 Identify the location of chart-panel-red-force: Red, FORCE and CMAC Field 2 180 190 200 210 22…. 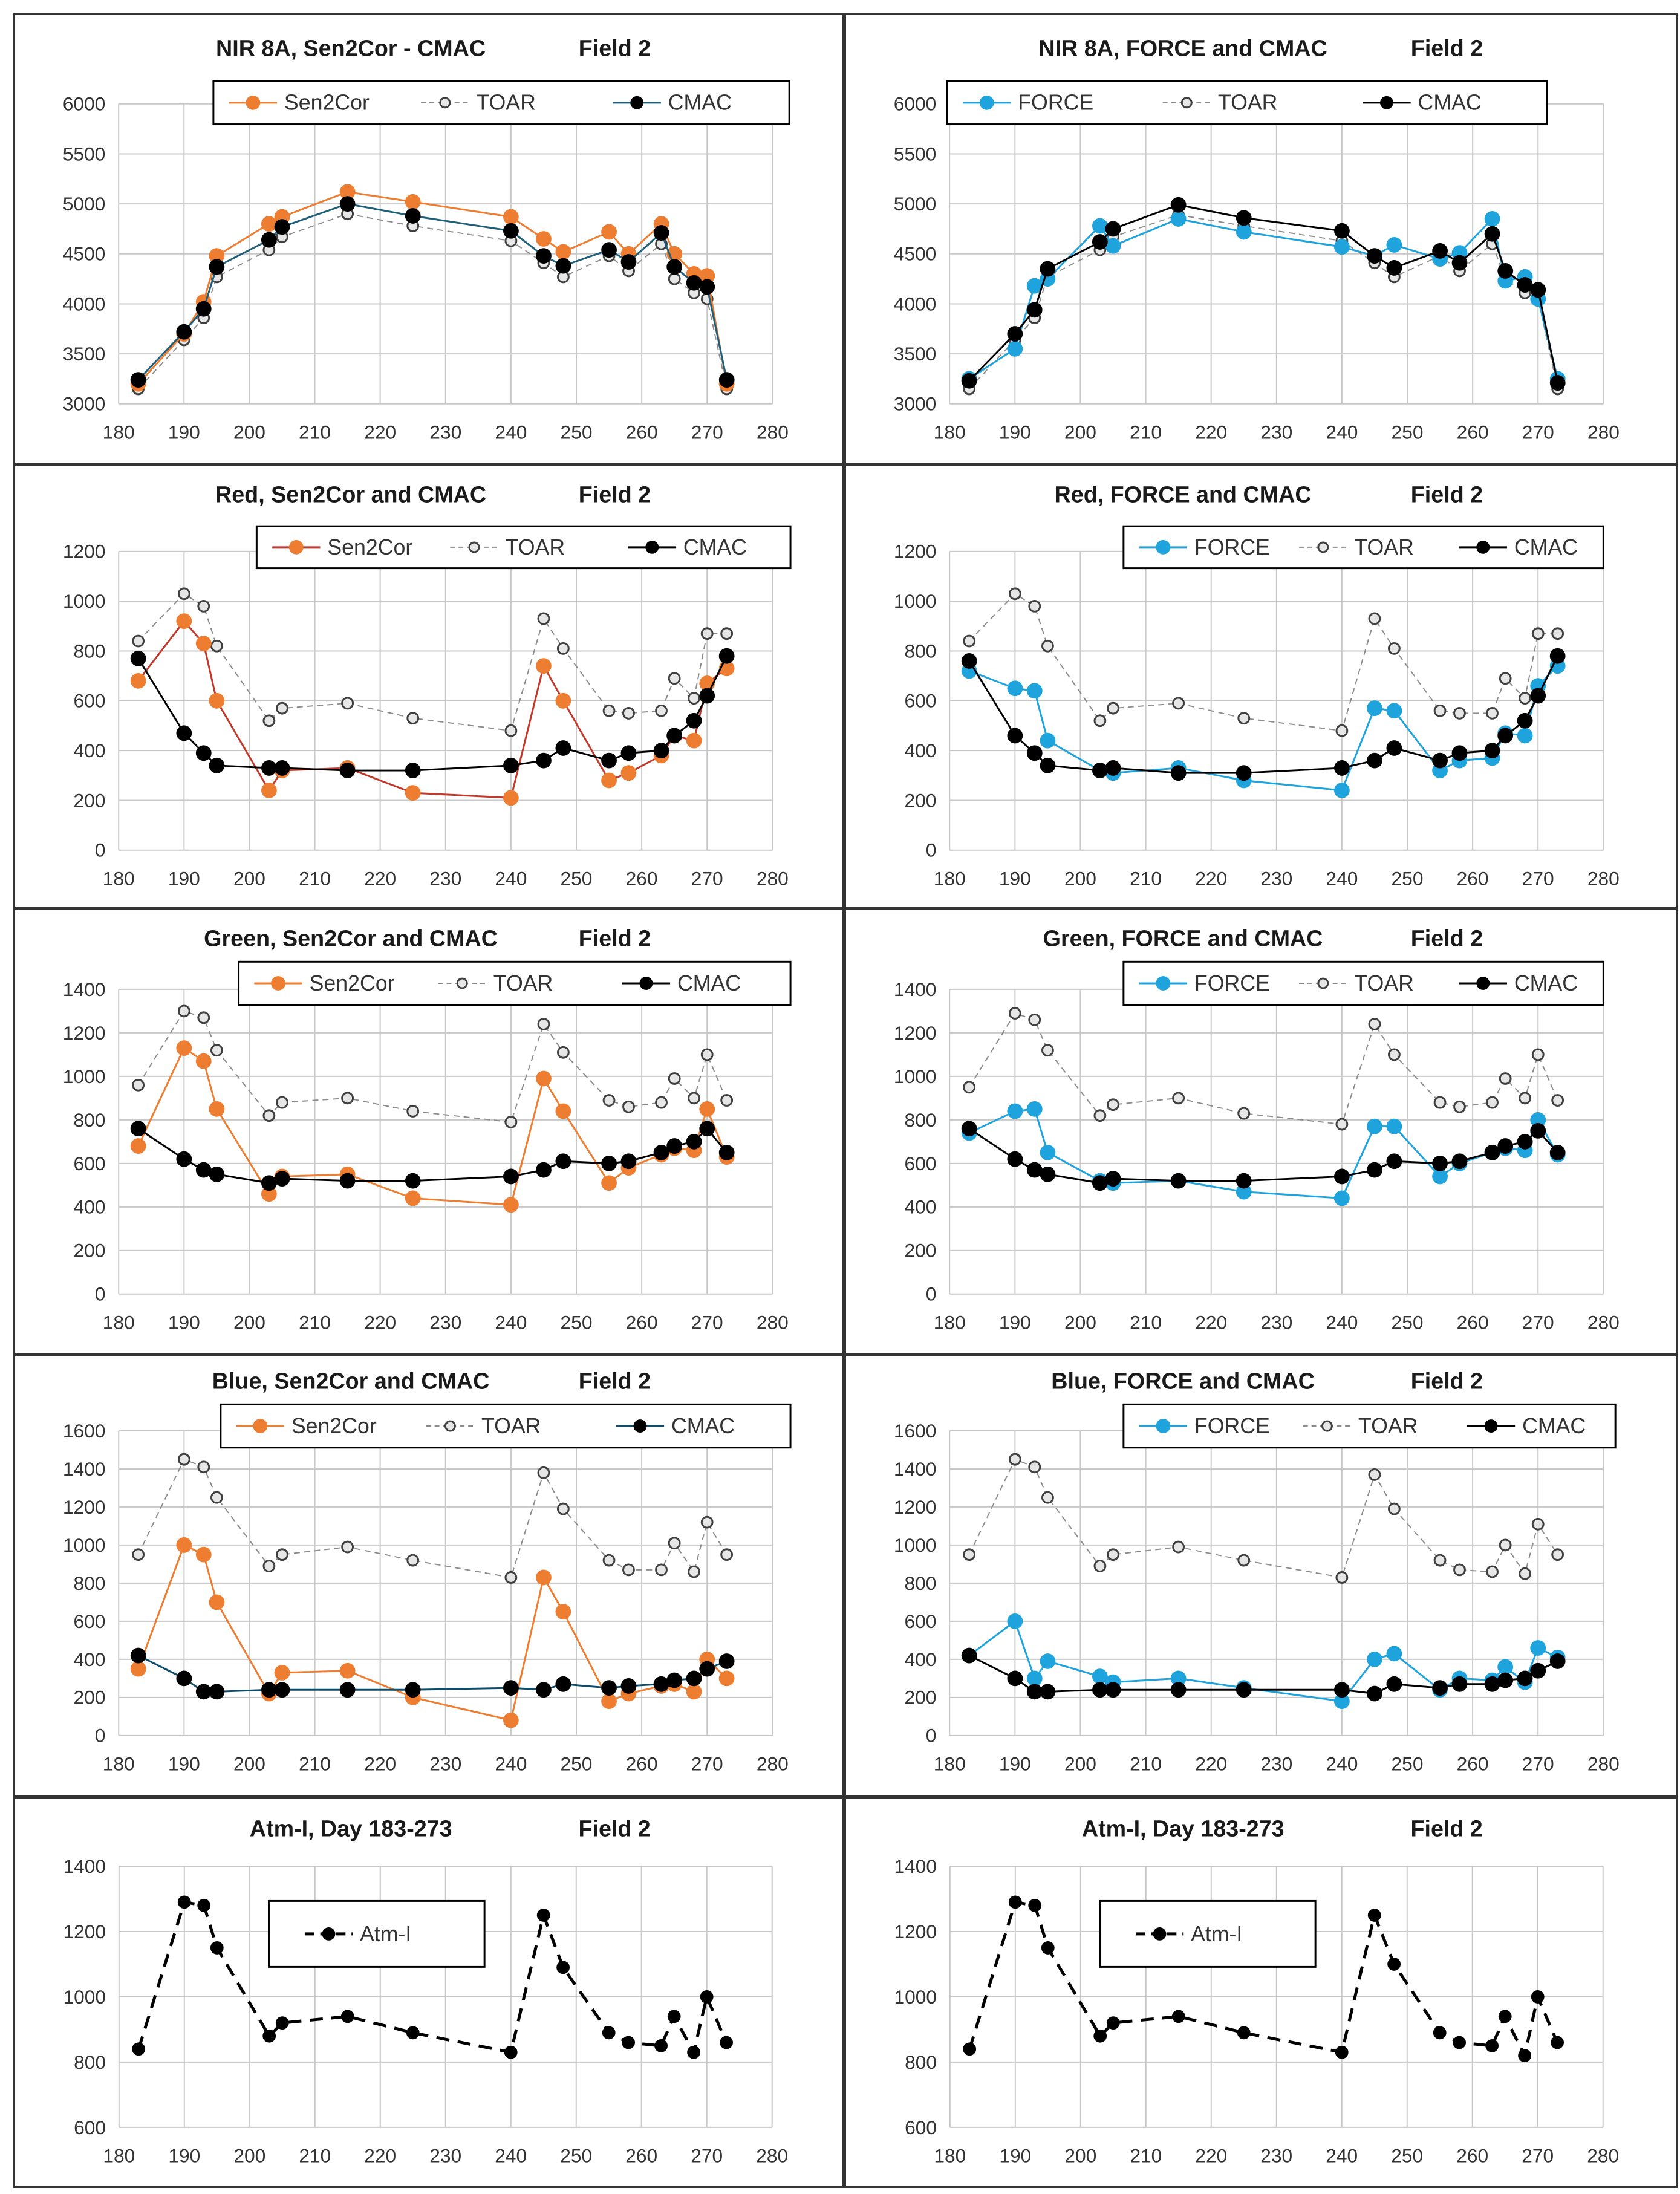
(1261, 686).